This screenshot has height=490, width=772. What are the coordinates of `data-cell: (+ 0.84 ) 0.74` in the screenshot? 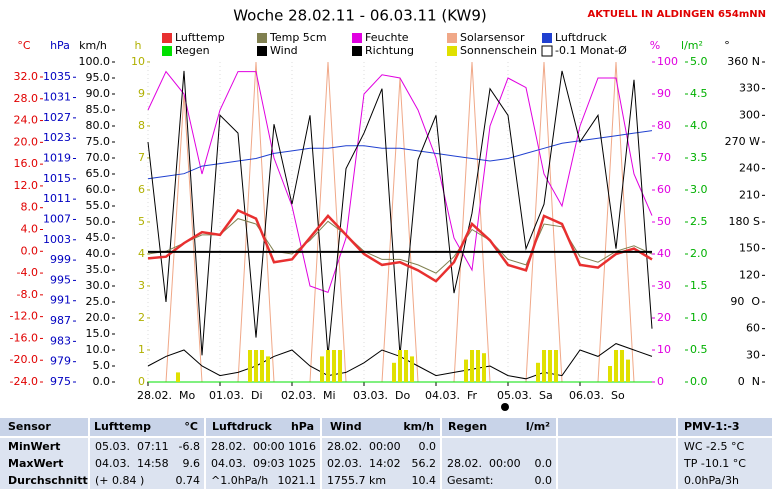 It's located at (147, 480).